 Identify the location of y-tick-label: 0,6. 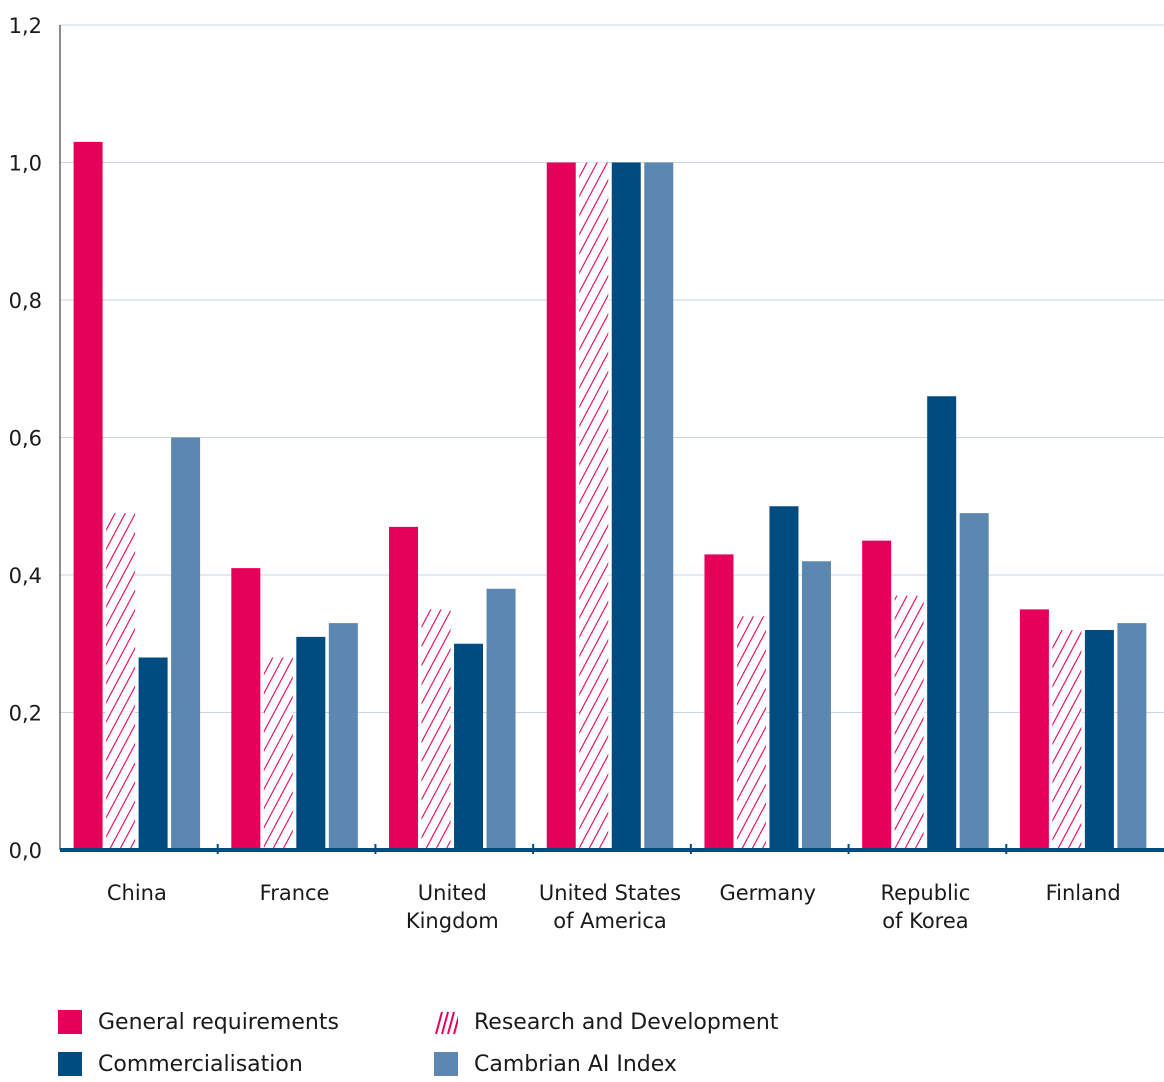
(25, 439).